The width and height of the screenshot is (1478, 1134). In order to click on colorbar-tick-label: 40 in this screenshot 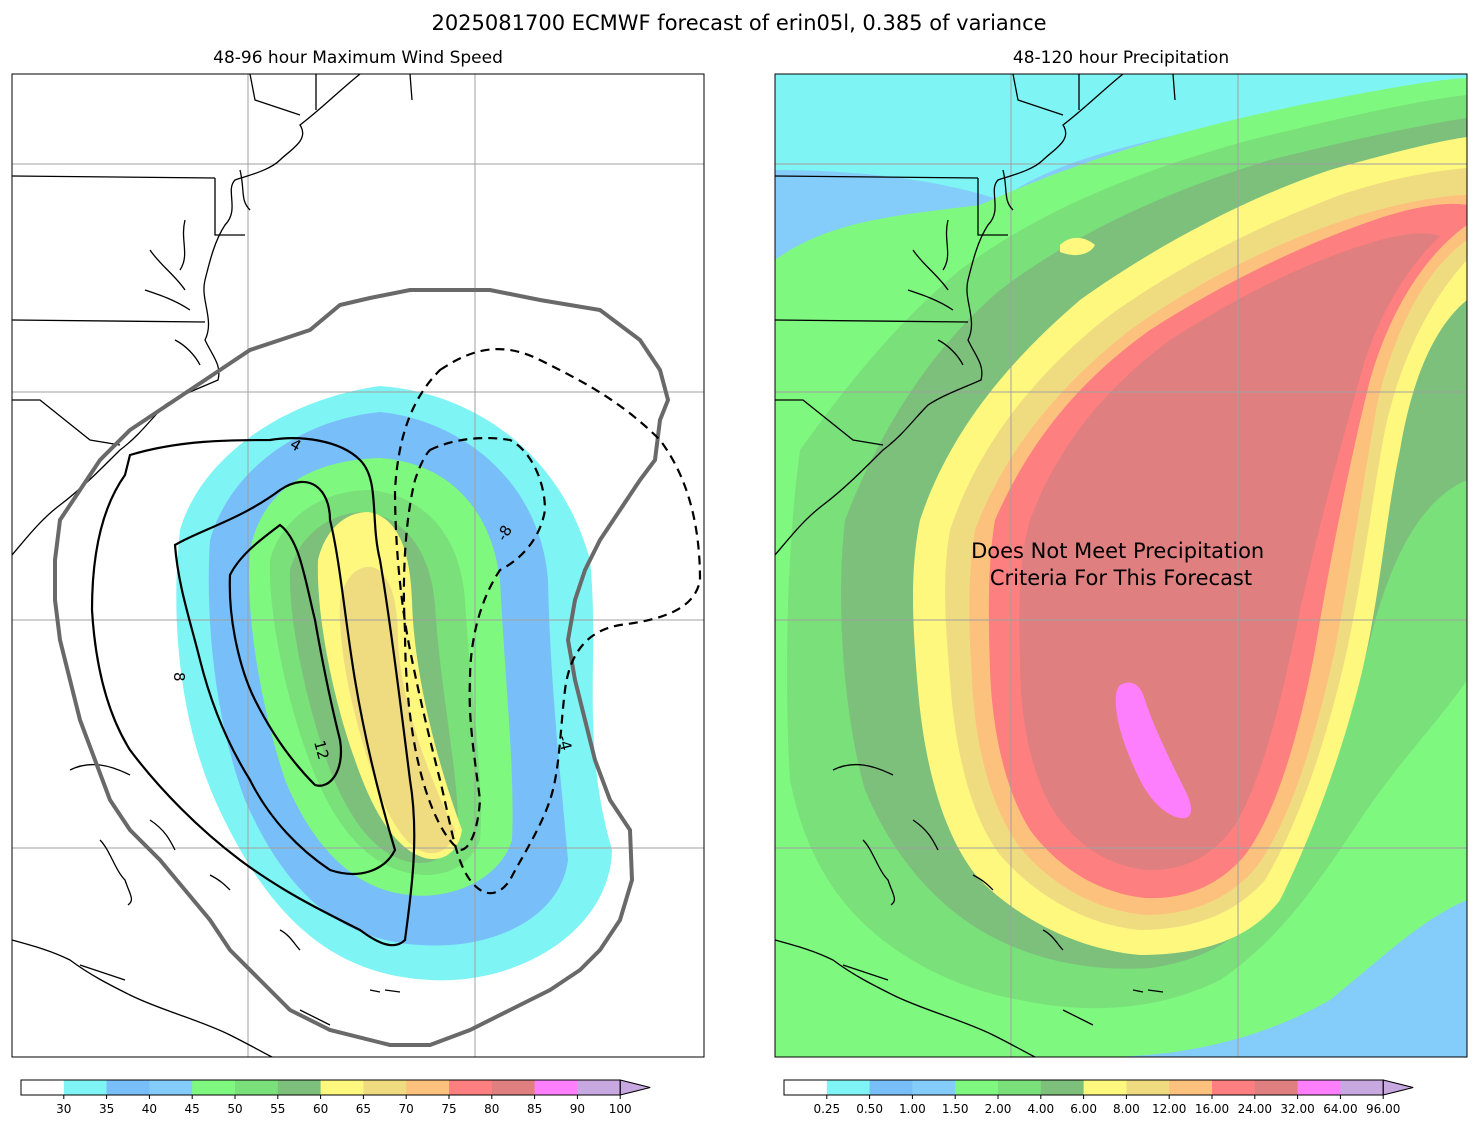, I will do `click(149, 1109)`.